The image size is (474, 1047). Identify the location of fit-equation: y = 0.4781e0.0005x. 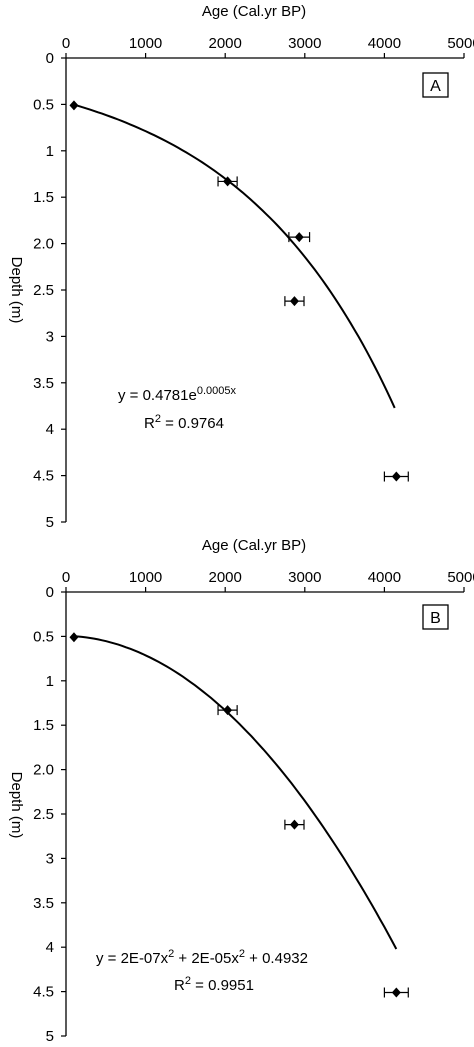
(177, 394).